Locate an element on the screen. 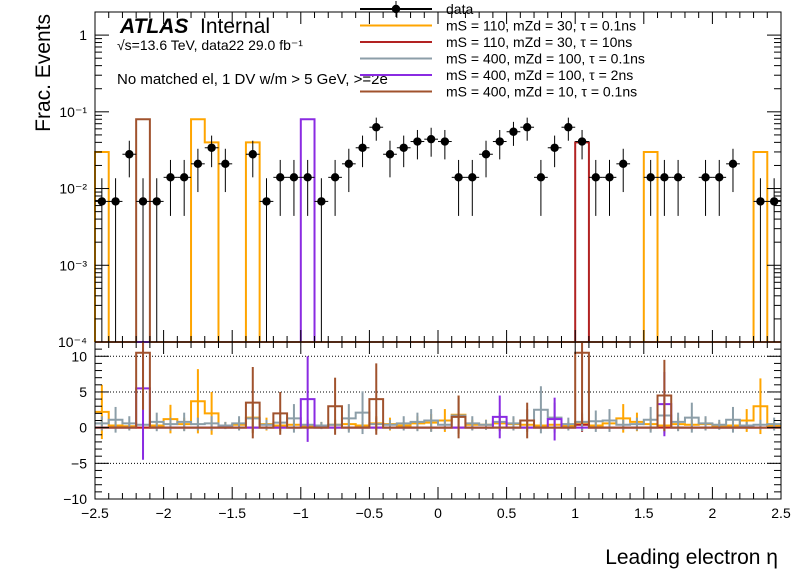  legend-entry-1: mS = 110, mZd = 30, τ = 0.1ns is located at coordinates (498, 26).